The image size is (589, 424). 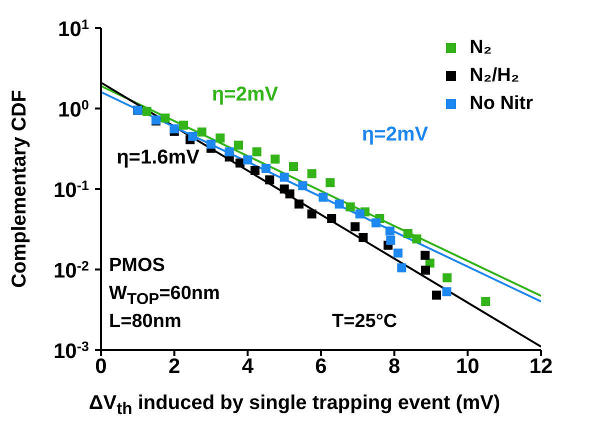 I want to click on annotation: L=80nm, so click(x=145, y=322).